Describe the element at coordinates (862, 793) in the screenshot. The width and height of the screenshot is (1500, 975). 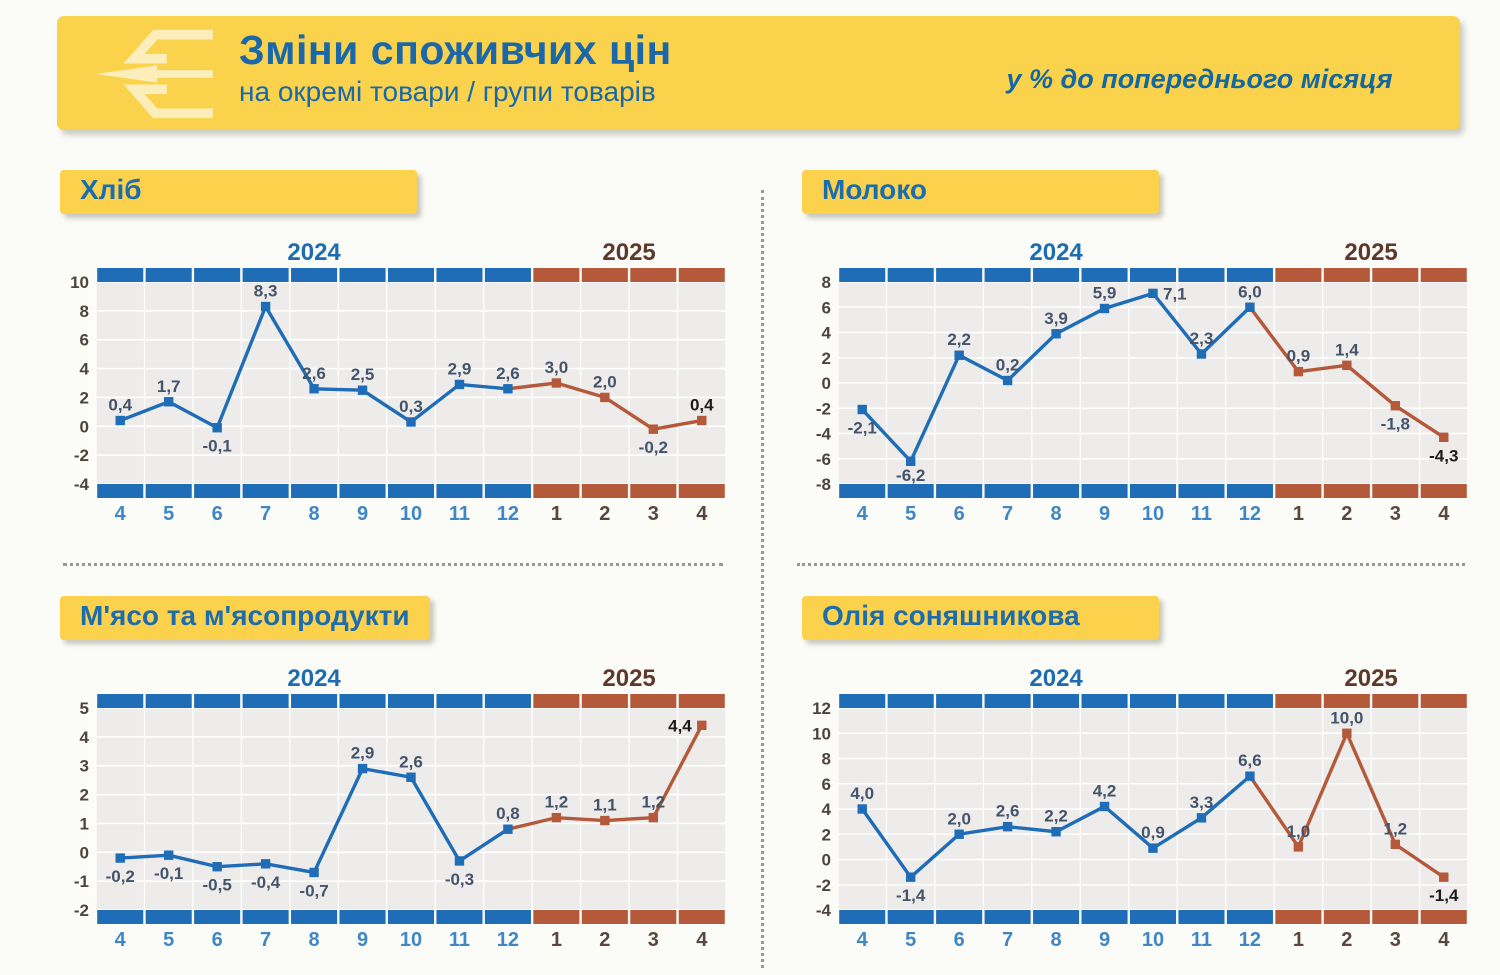
I see `svg-text: 4,0` at that location.